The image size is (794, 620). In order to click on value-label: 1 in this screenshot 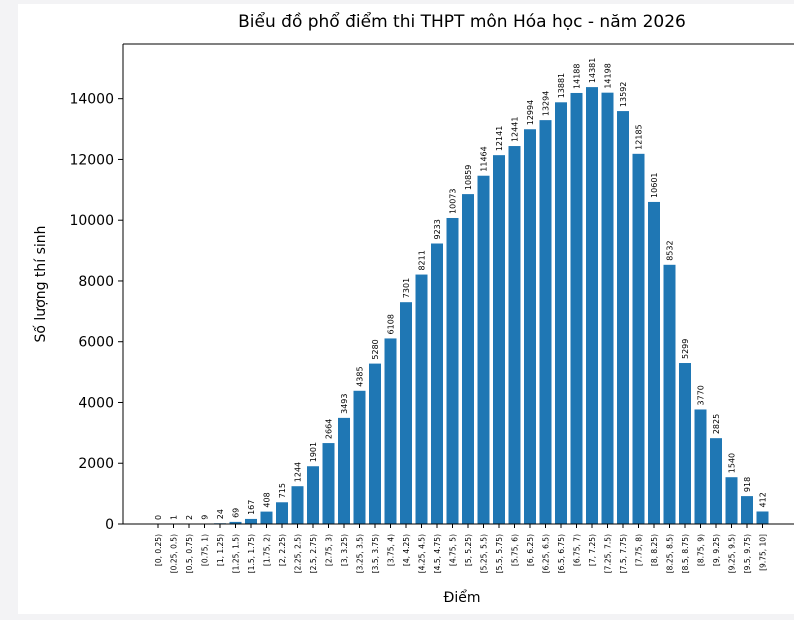, I will do `click(174, 517)`.